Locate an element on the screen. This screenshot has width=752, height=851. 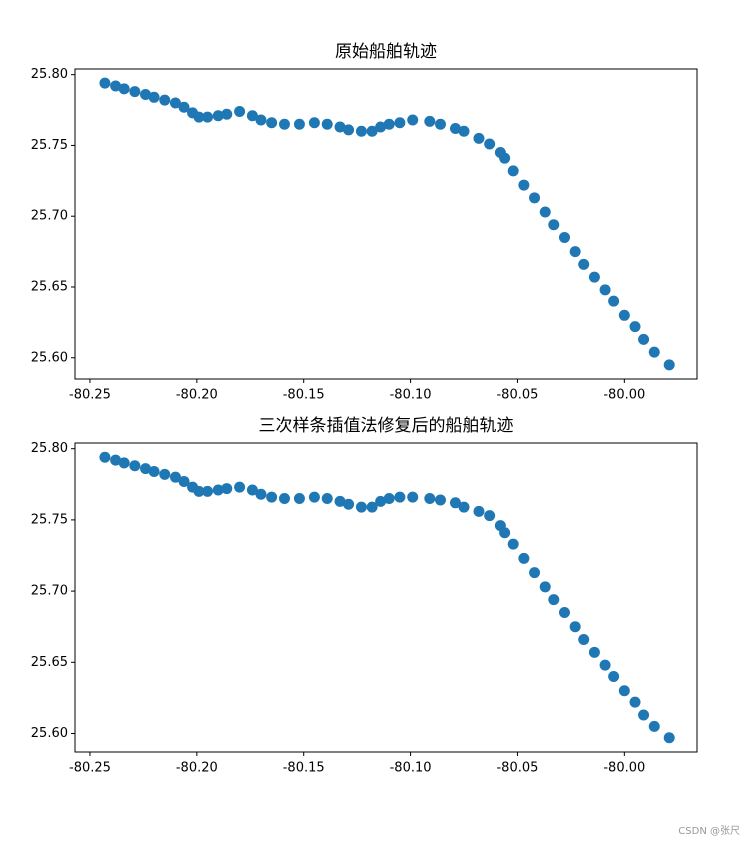
y-tick-label: 25.75 is located at coordinates (49, 145).